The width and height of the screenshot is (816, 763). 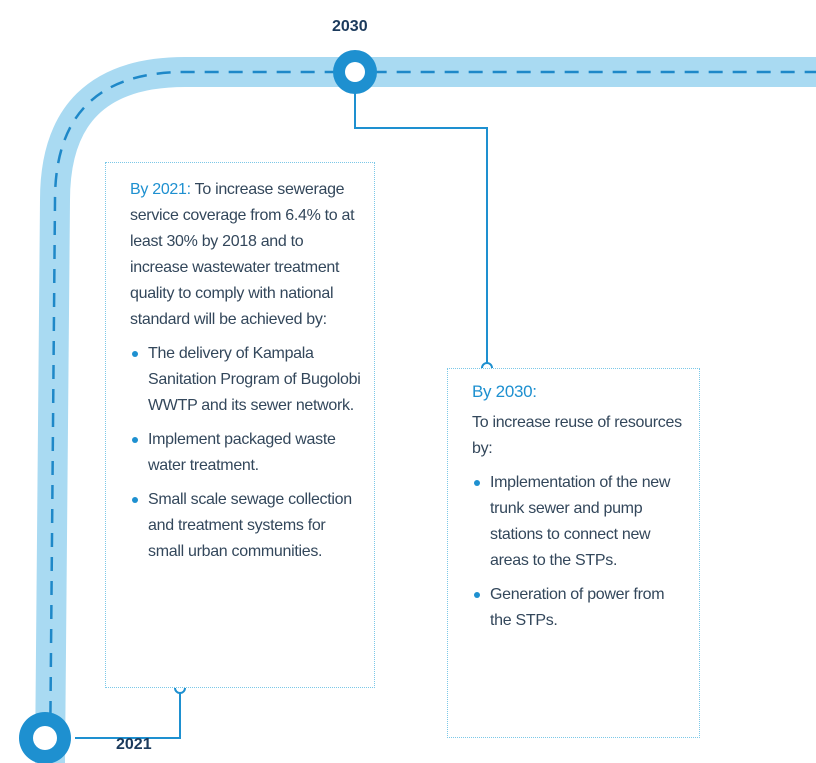 I want to click on heading: By 2021:, so click(x=160, y=189).